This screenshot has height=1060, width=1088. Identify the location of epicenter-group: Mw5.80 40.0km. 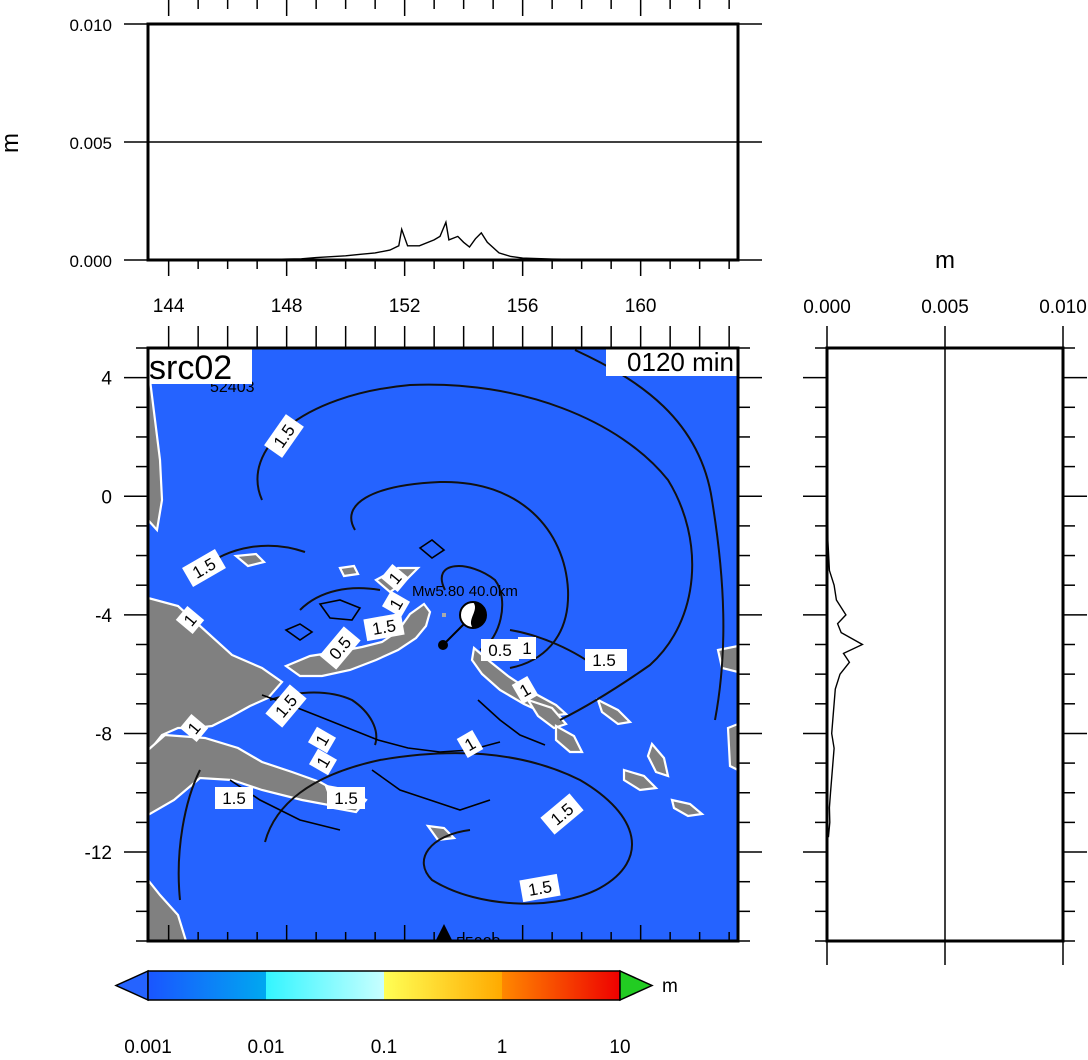
(465, 616).